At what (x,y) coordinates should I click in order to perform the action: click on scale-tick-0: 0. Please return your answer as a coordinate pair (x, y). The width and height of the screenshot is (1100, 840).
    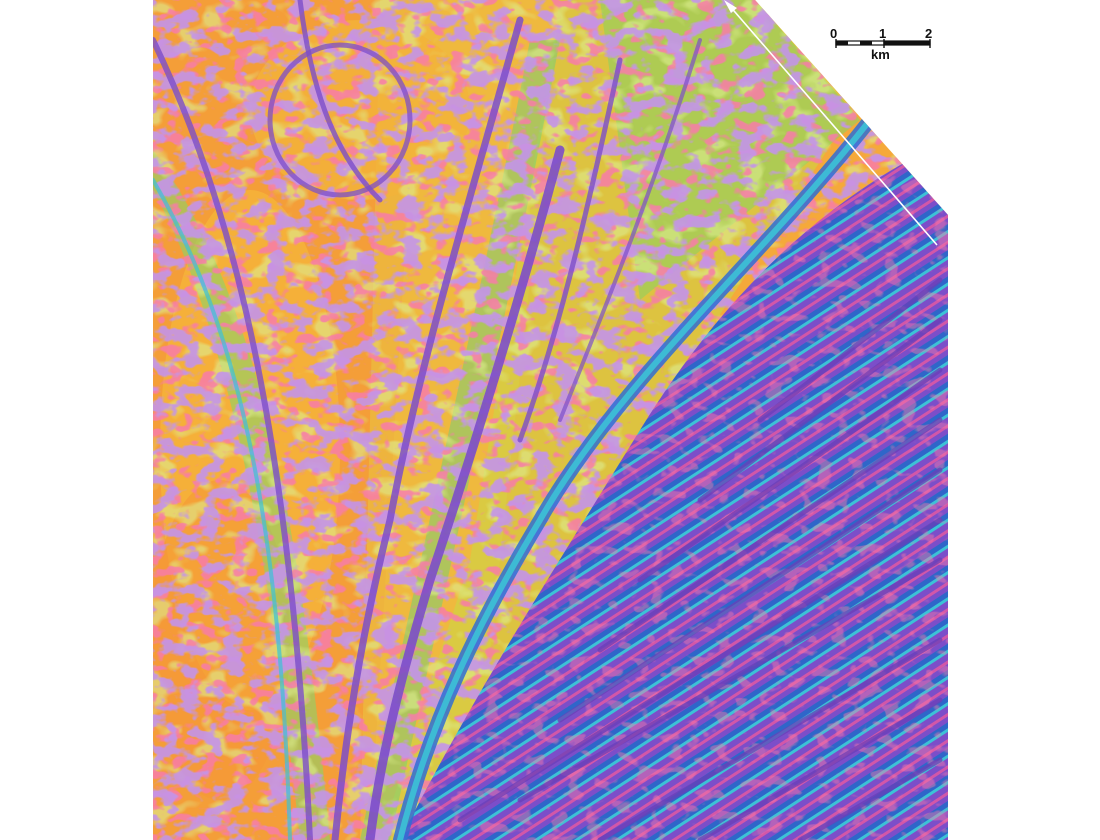
    Looking at the image, I should click on (834, 33).